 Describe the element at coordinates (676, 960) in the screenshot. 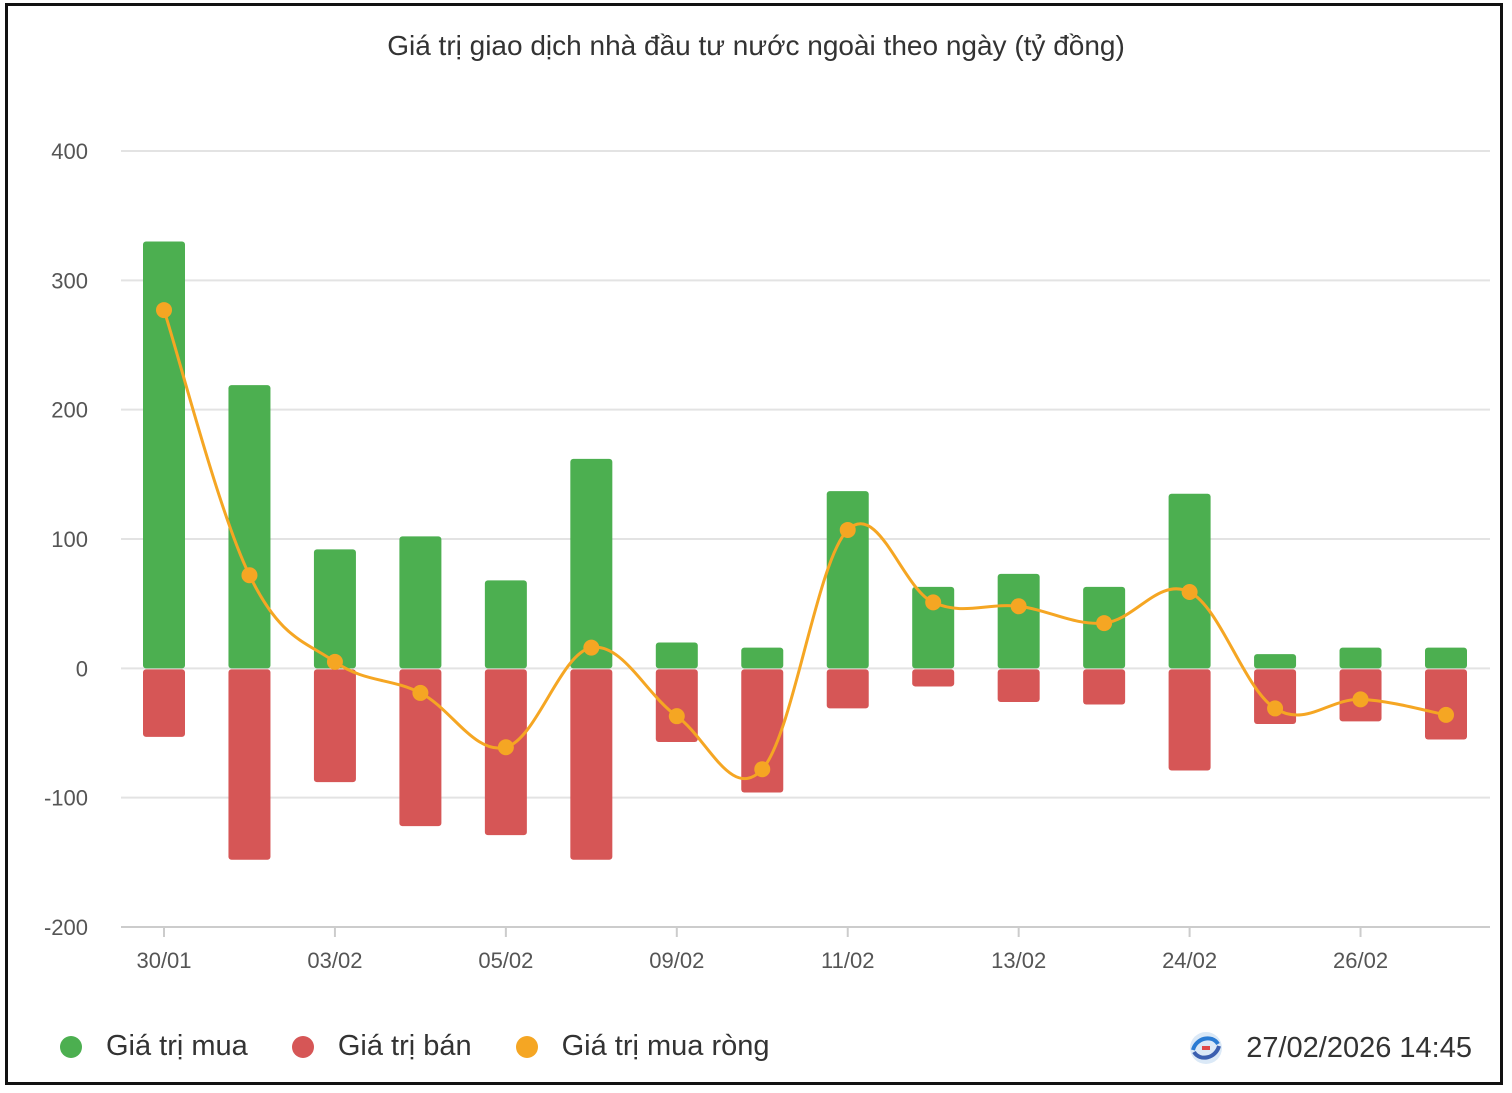

I see `x-tick-label: 09/02` at that location.